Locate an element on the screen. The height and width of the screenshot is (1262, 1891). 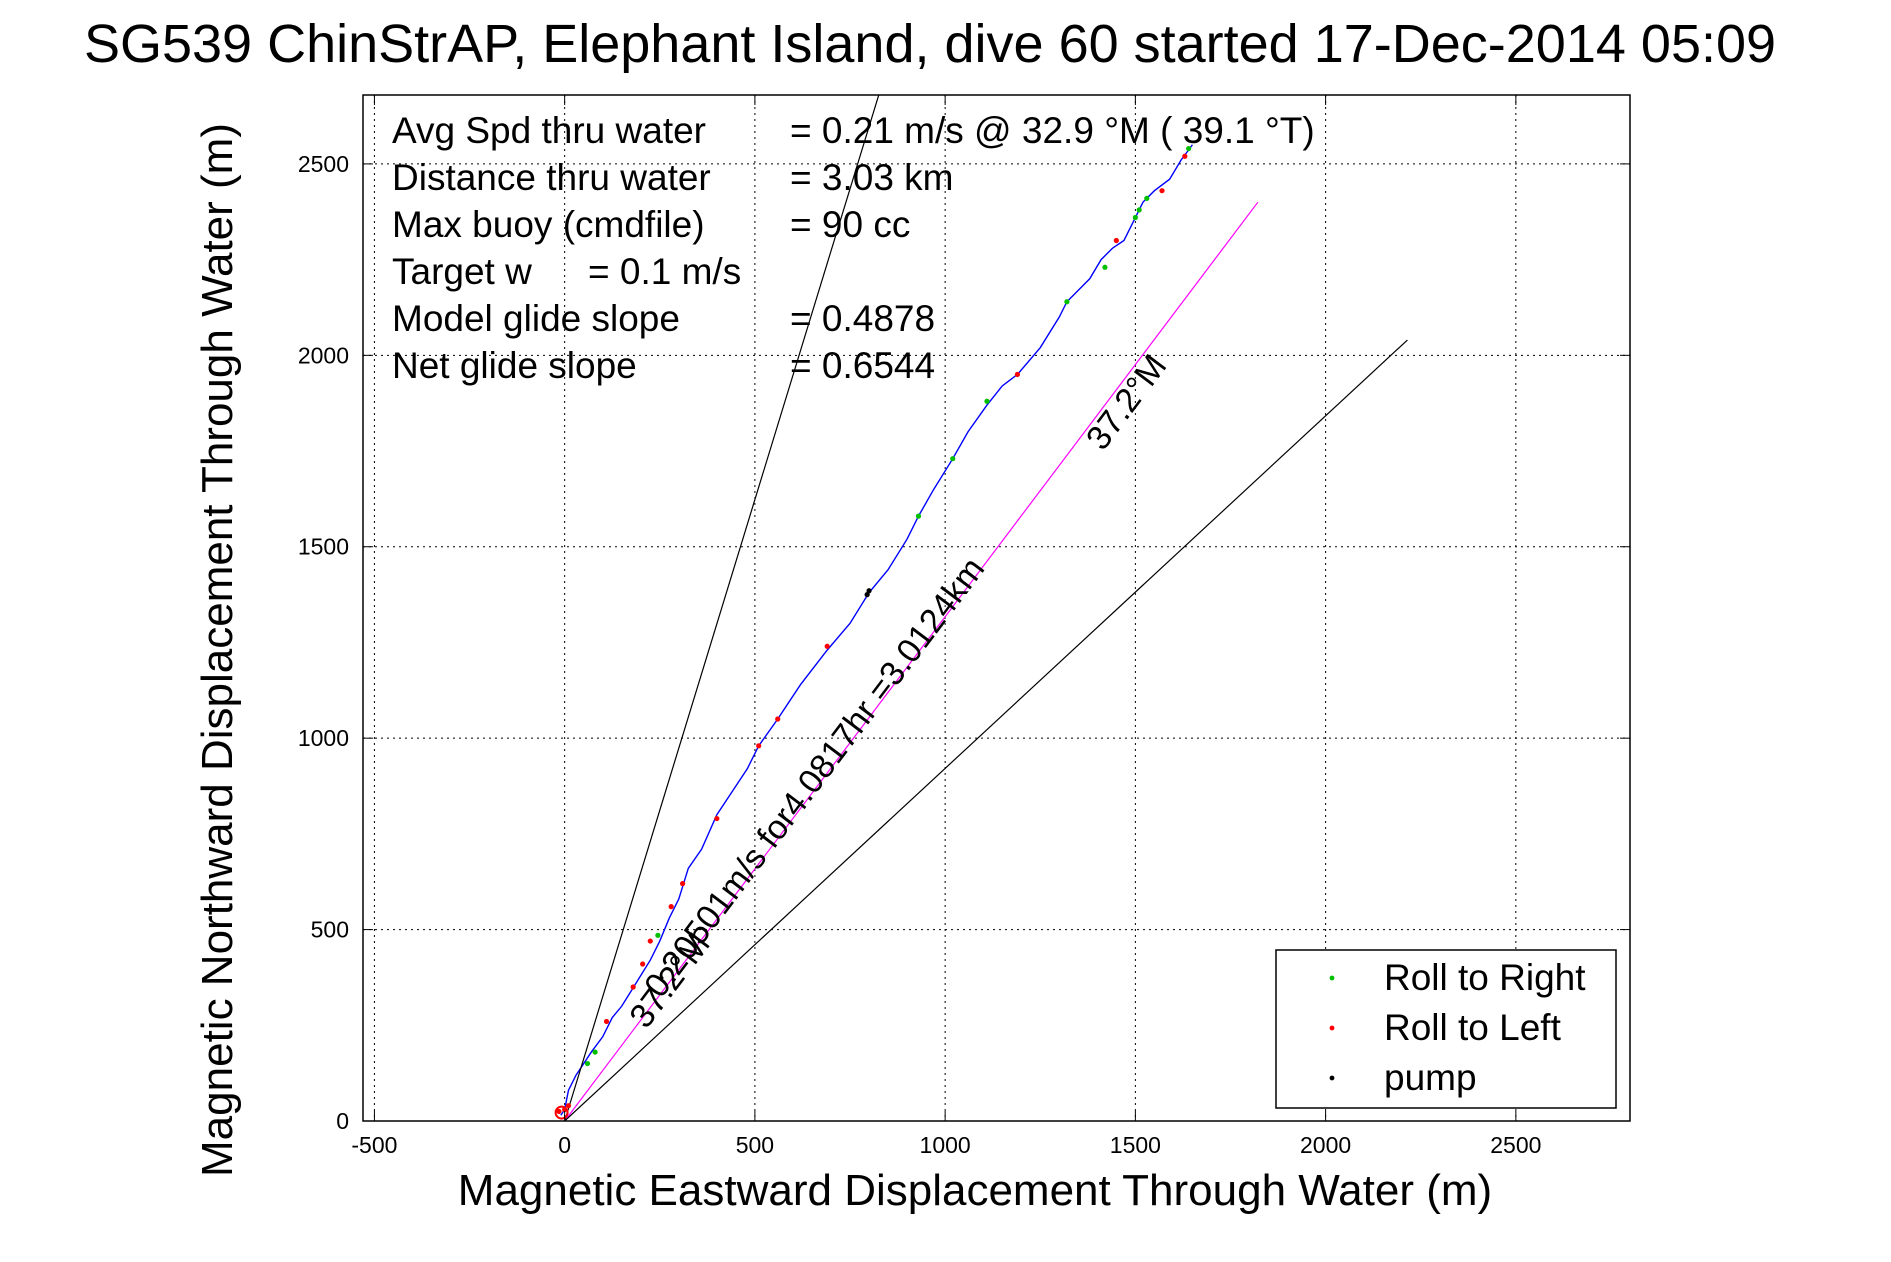
series-line-envelope-left is located at coordinates (722, 608).